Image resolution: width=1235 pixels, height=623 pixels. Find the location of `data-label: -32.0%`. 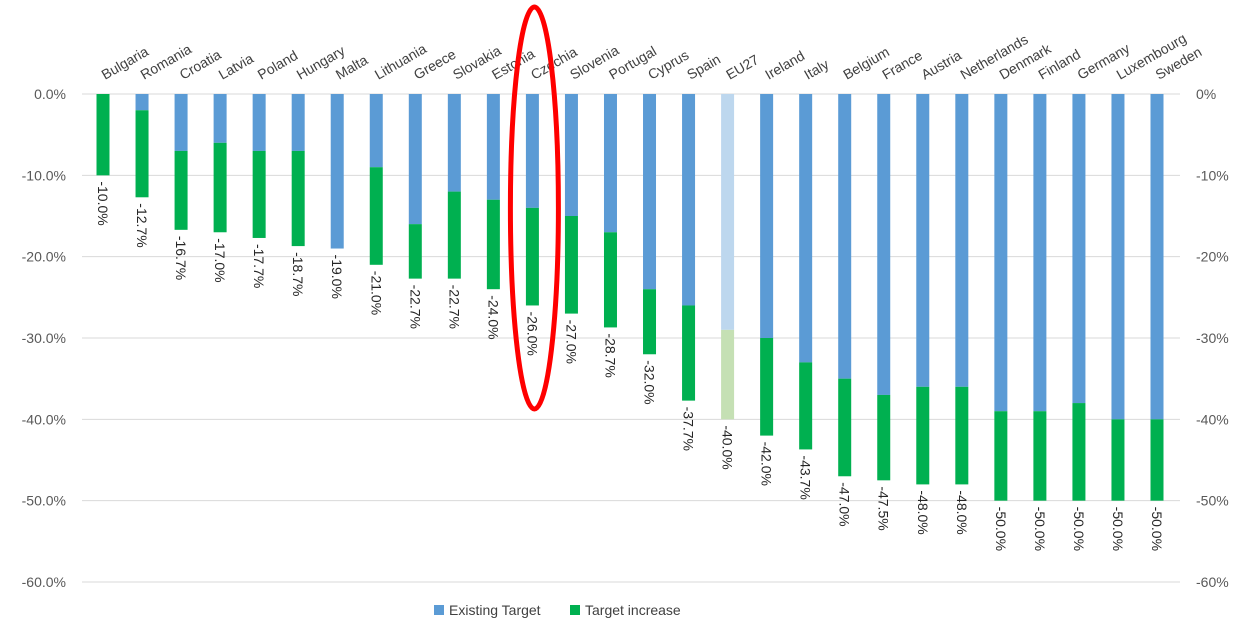

data-label: -32.0% is located at coordinates (650, 382).